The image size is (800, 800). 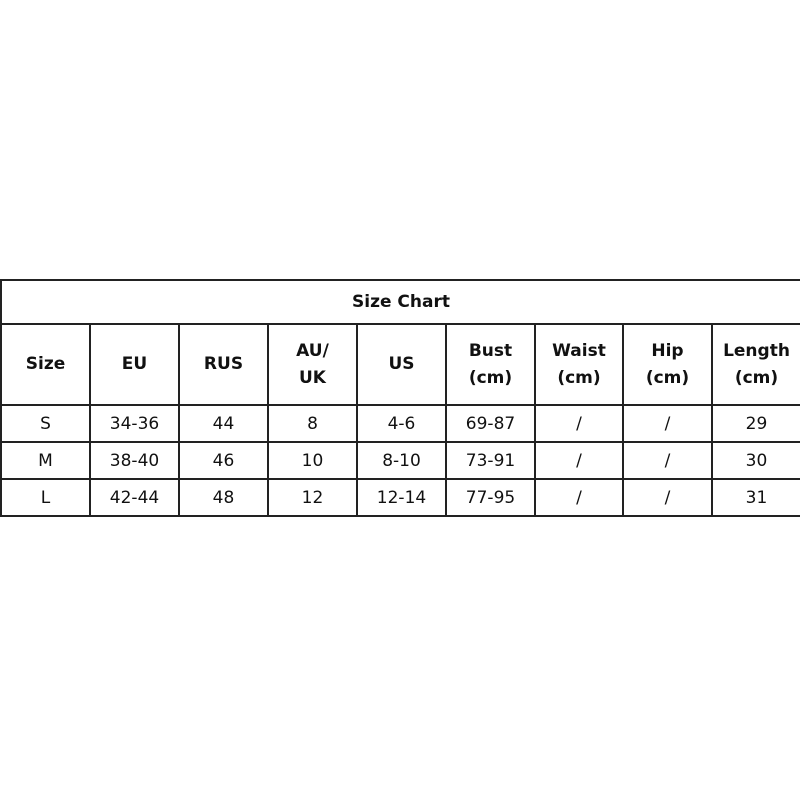 I want to click on column-header-line: US, so click(x=401, y=364).